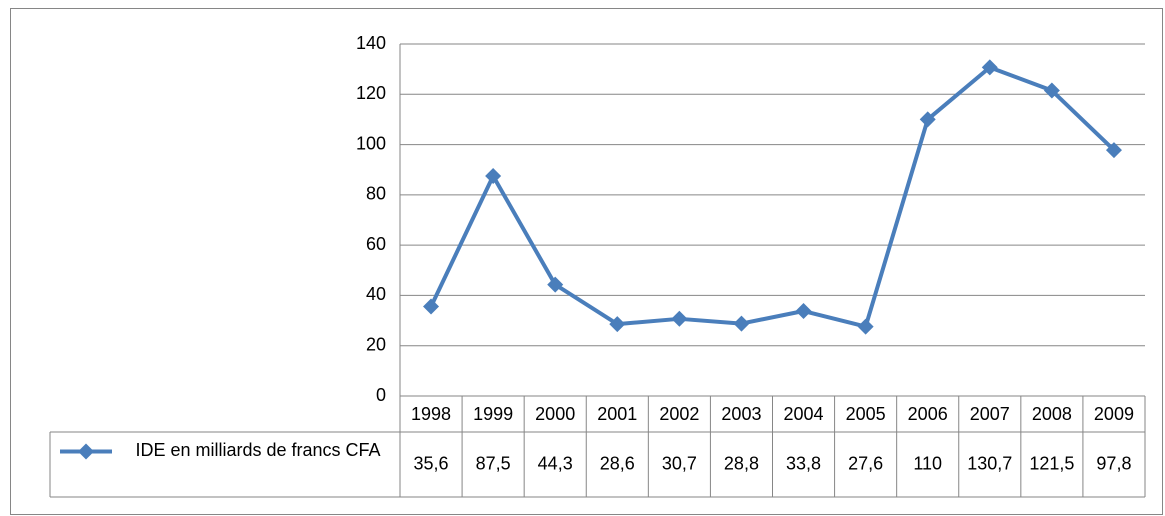 The image size is (1165, 516). What do you see at coordinates (803, 463) in the screenshot?
I see `table-value: 33,8` at bounding box center [803, 463].